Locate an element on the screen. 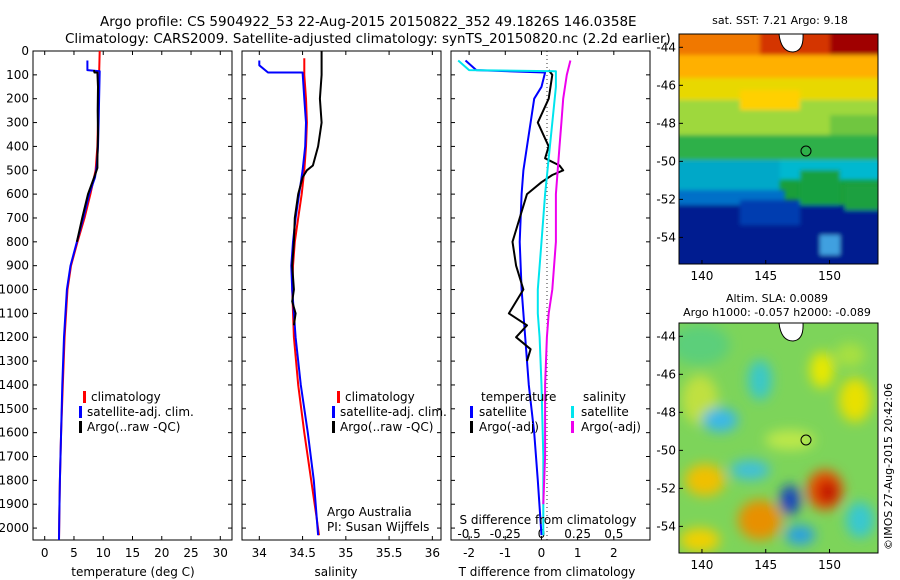 Image resolution: width=900 pixels, height=580 pixels. legend-t-argo: Argo(-adj) is located at coordinates (509, 427).